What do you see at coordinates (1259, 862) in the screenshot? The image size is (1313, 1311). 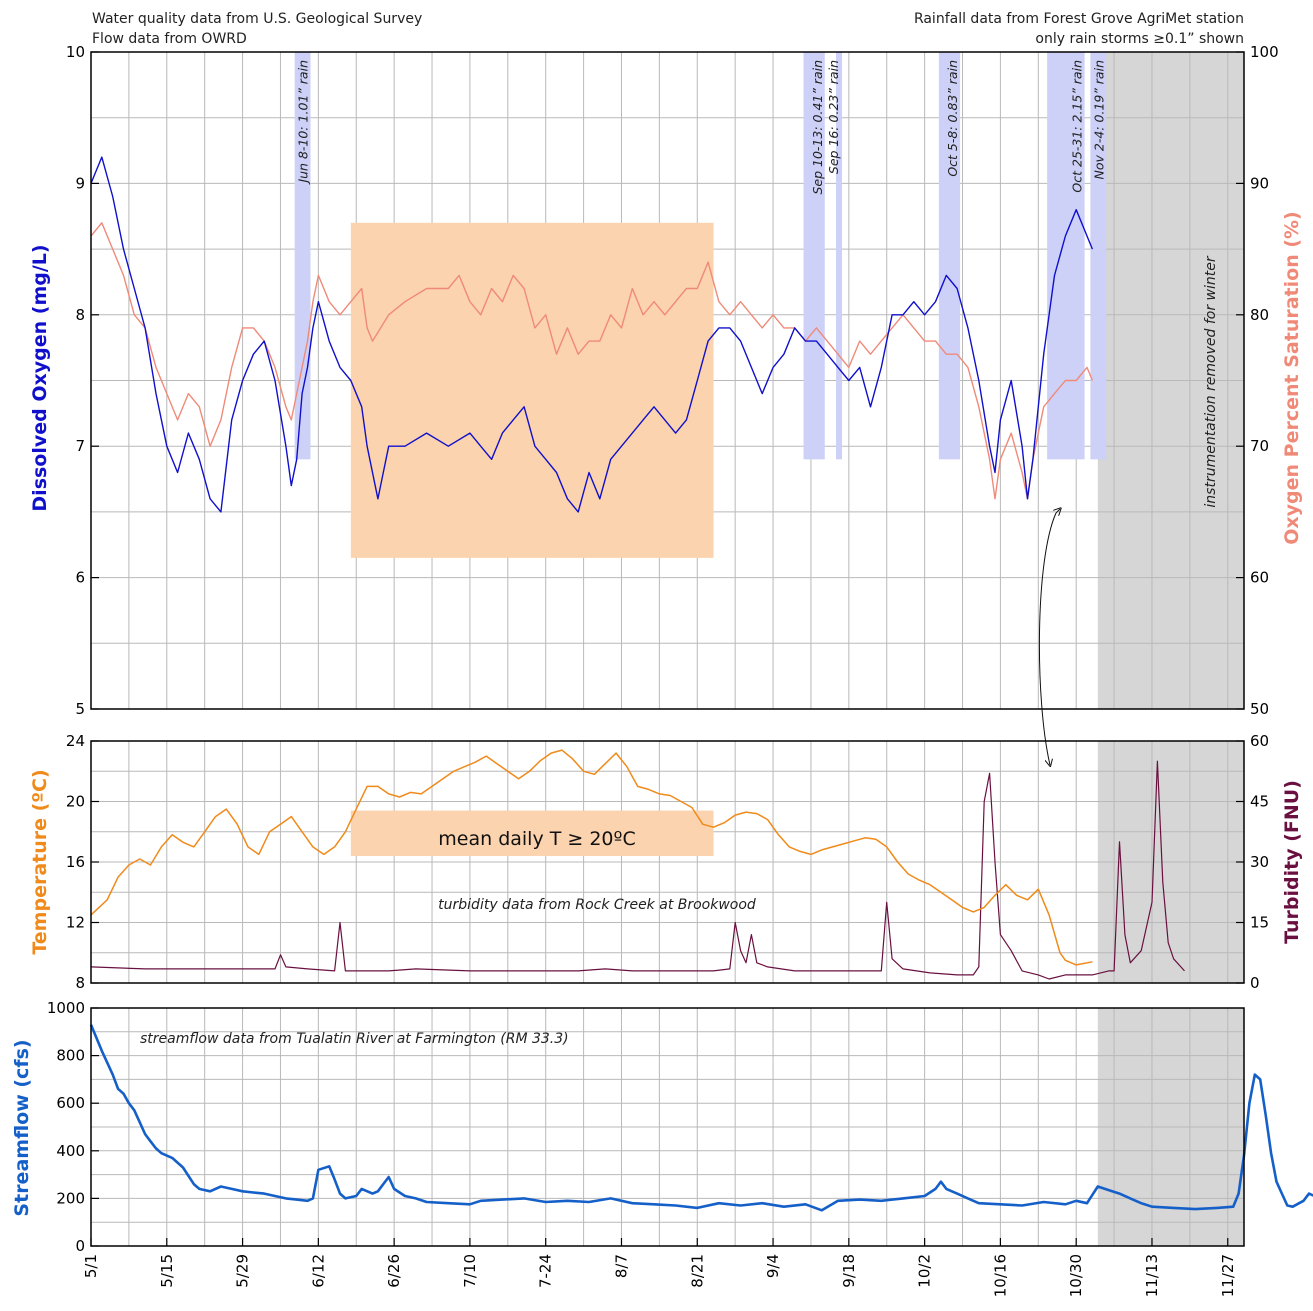 I see `y-tick-label-right: 30` at bounding box center [1259, 862].